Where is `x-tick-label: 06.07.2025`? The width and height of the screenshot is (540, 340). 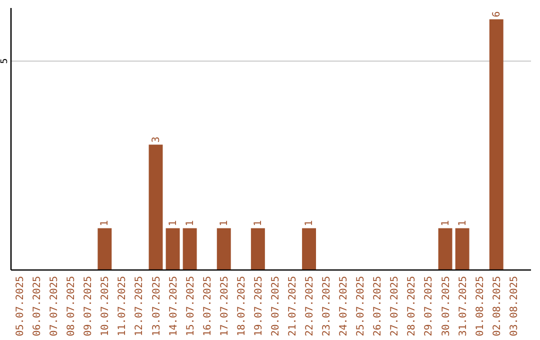 x-tick-label: 06.07.2025 is located at coordinates (38, 306).